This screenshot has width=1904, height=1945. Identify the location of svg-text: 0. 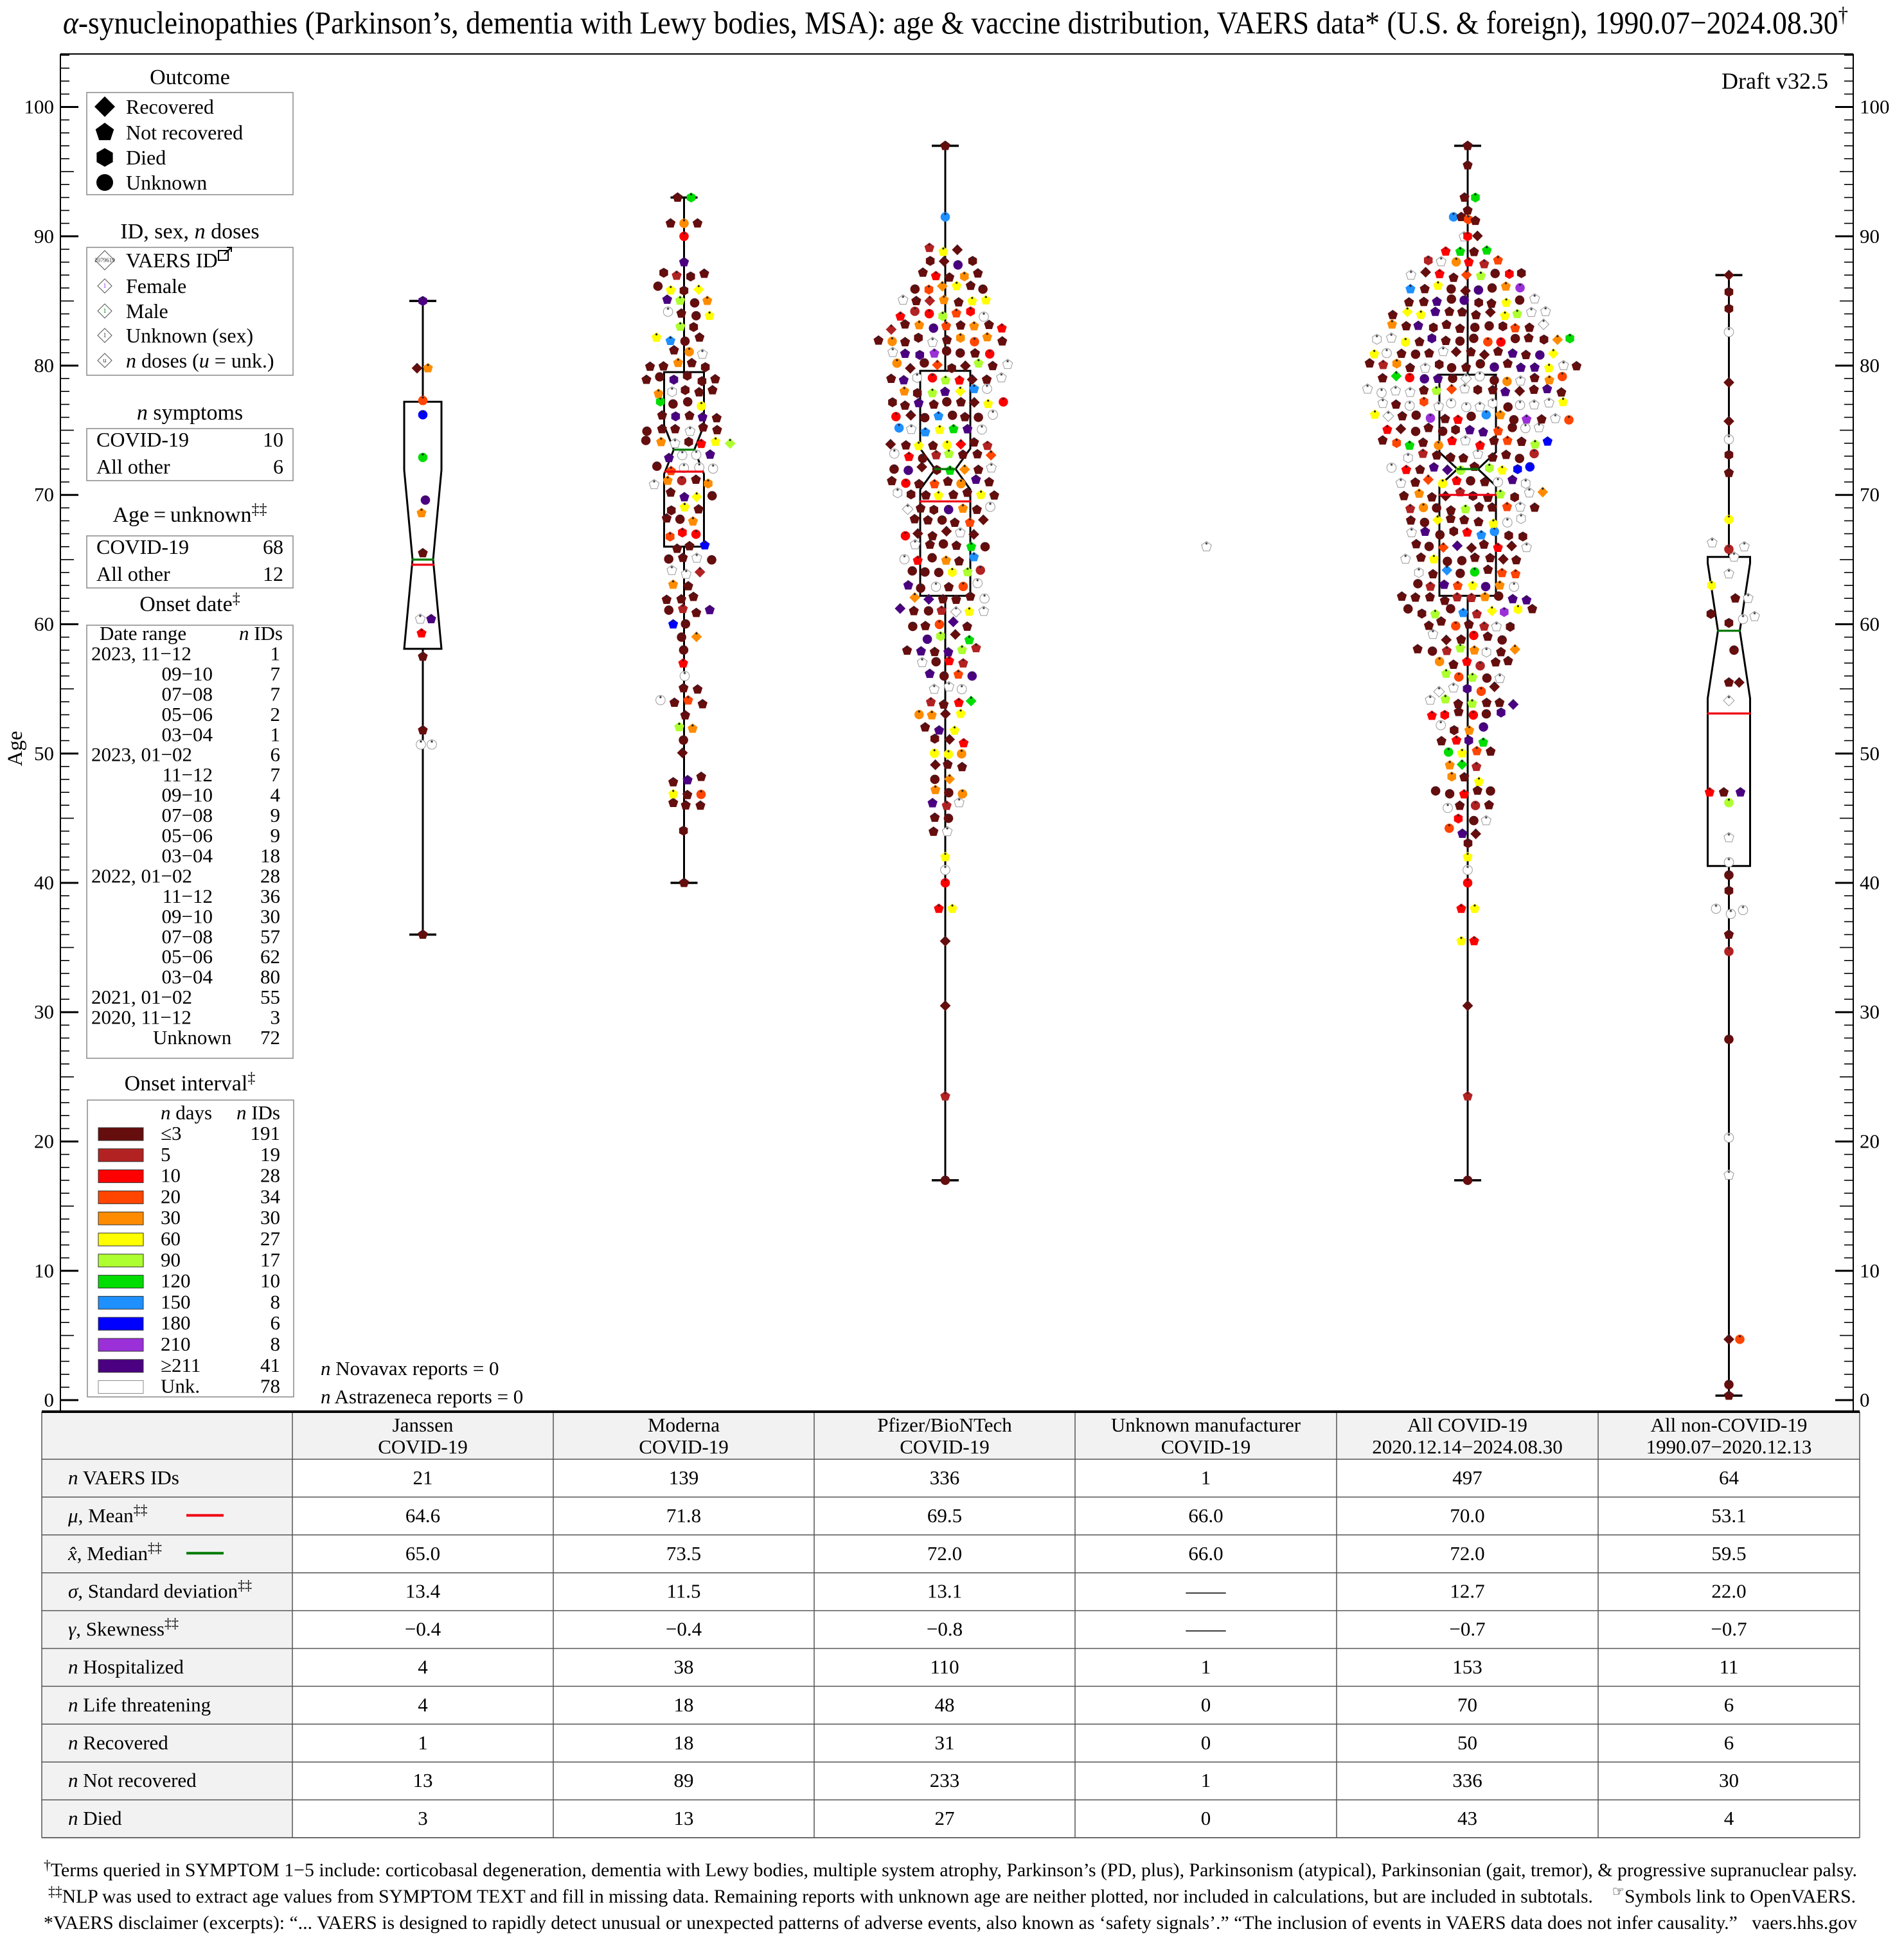
(50, 1400).